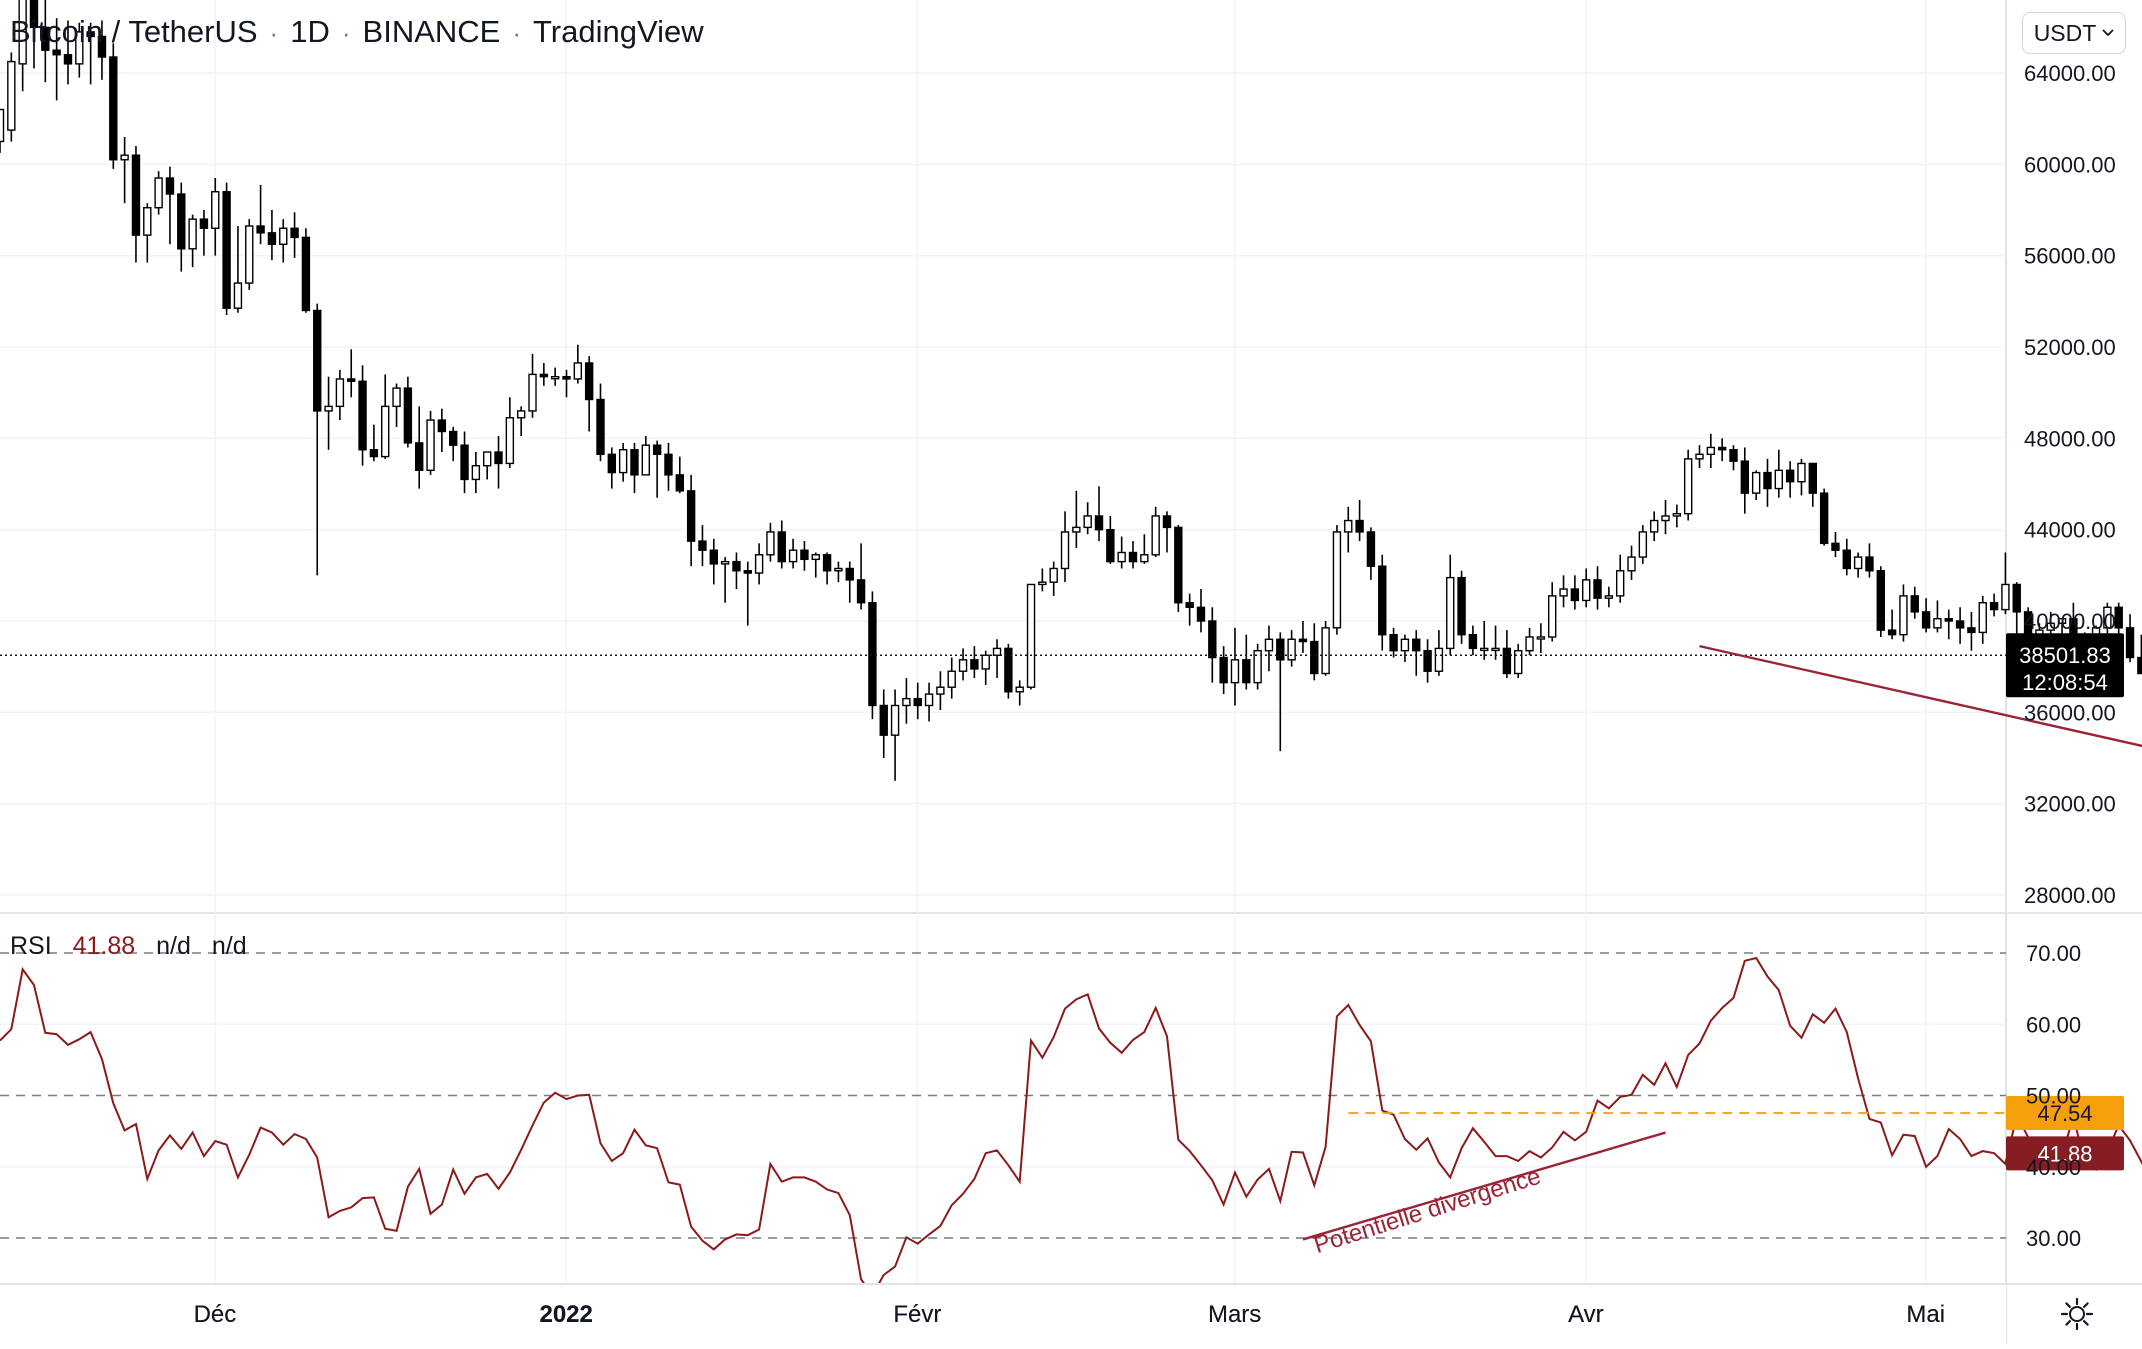  I want to click on interval-label: 1D, so click(310, 32).